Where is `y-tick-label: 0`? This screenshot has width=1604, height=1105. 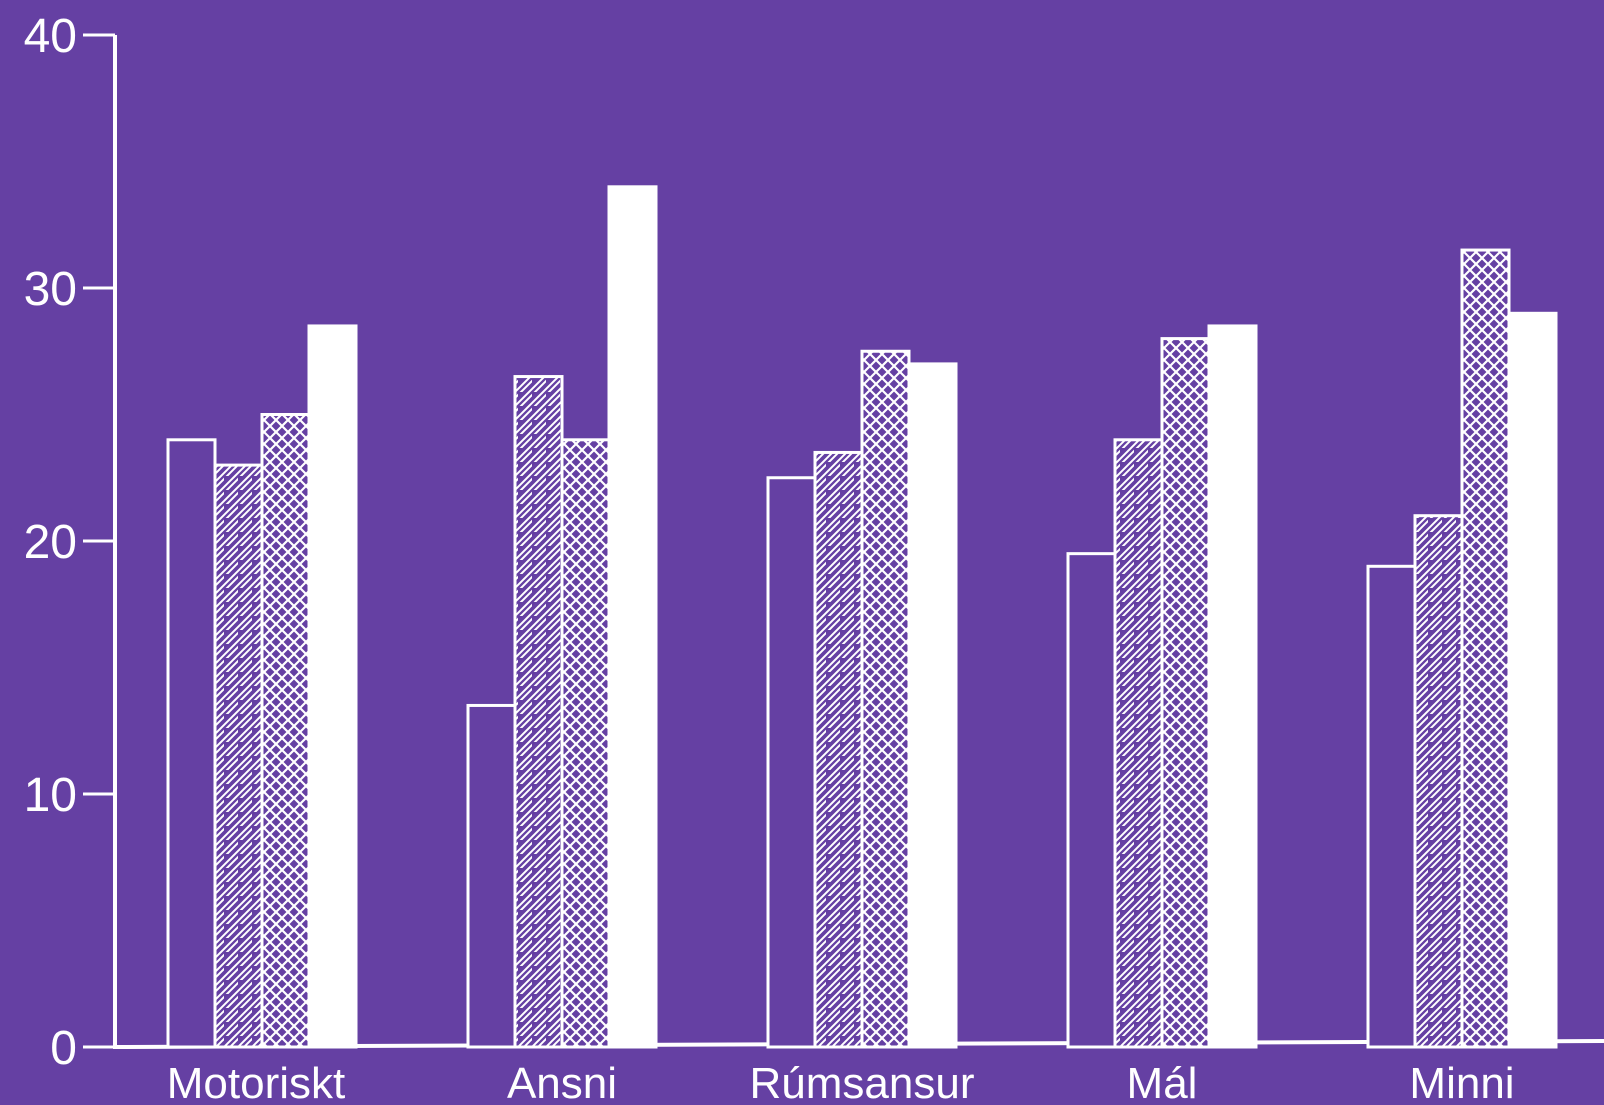
y-tick-label: 0 is located at coordinates (63, 1048).